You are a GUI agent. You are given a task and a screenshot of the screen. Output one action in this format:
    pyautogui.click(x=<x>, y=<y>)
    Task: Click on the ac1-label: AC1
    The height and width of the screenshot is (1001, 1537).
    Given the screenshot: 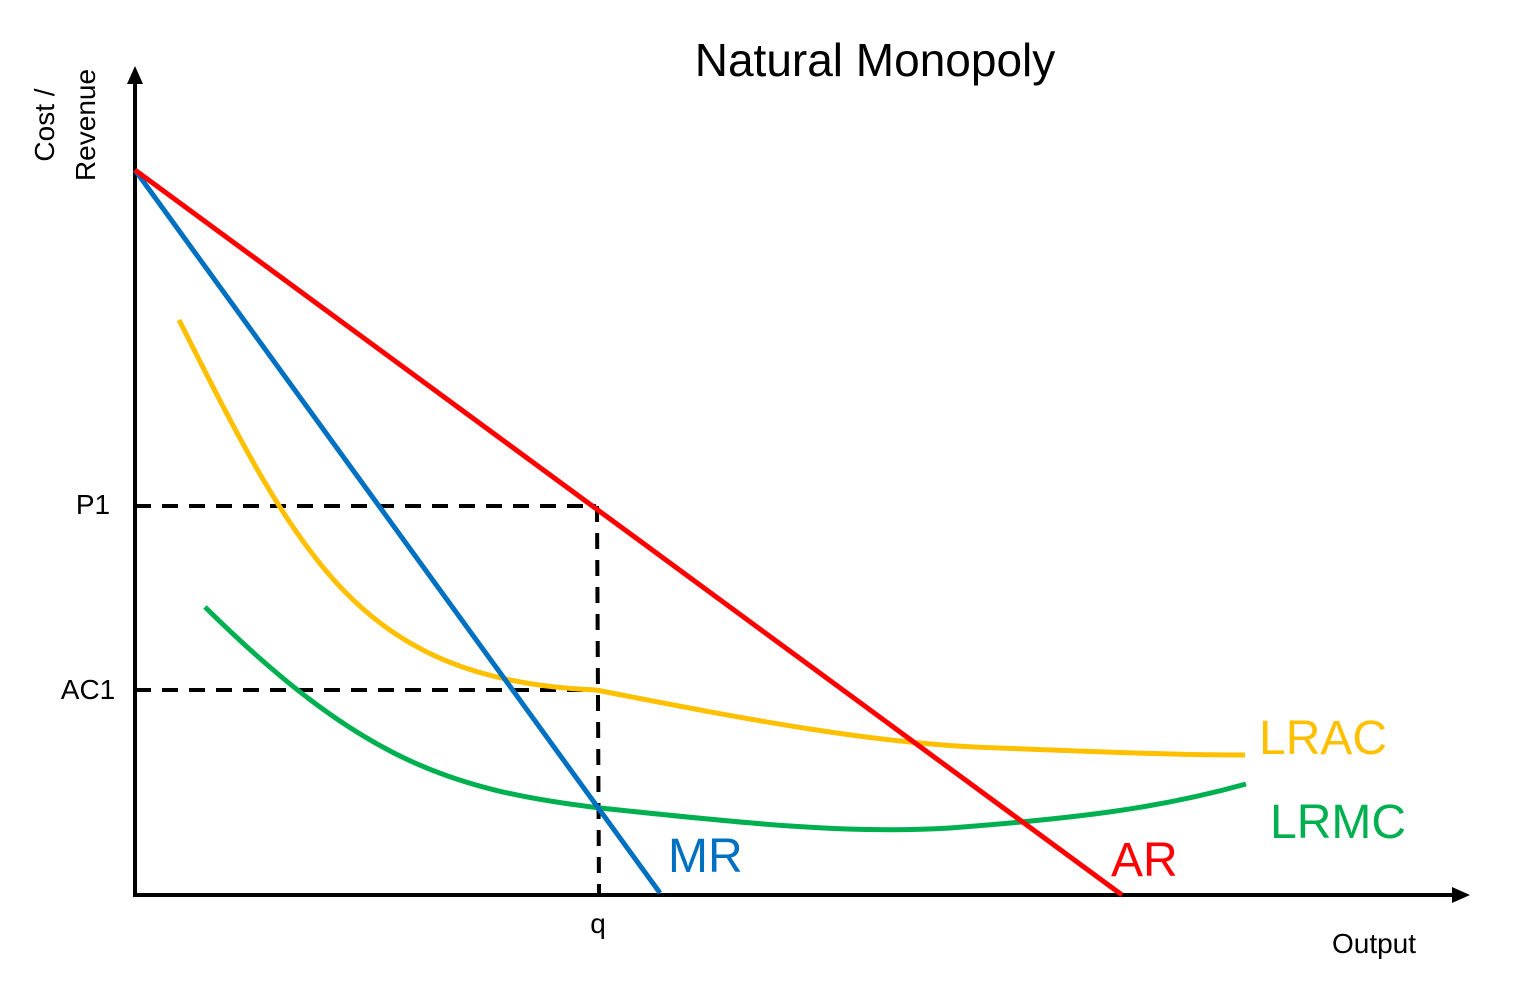 What is the action you would take?
    pyautogui.click(x=88, y=689)
    